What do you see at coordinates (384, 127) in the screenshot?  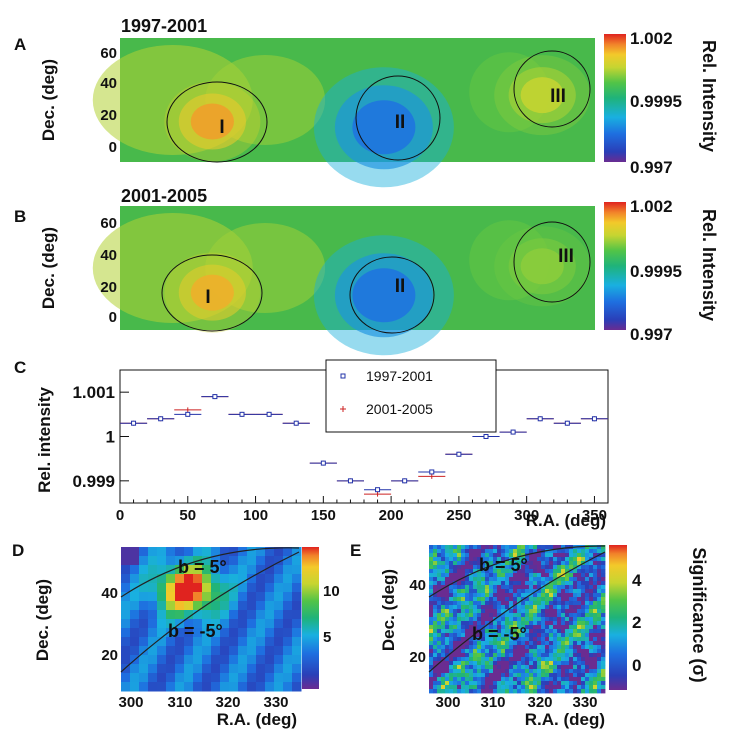 I see `region-ii-intensity` at bounding box center [384, 127].